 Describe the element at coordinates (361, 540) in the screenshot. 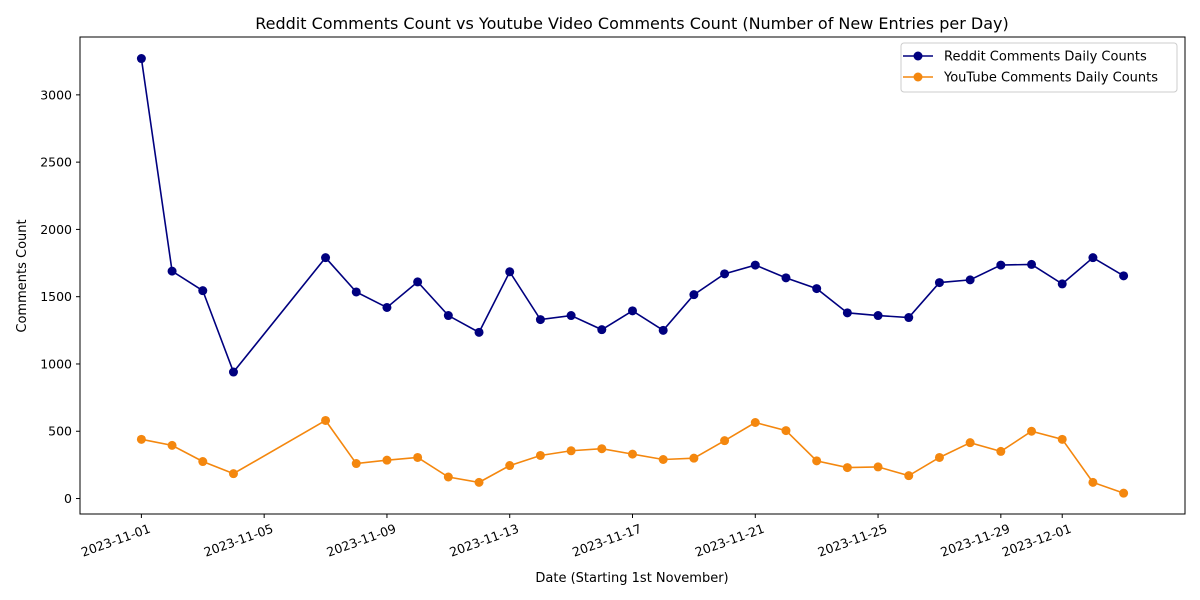

I see `x-tick-label: 2023-11-09` at that location.